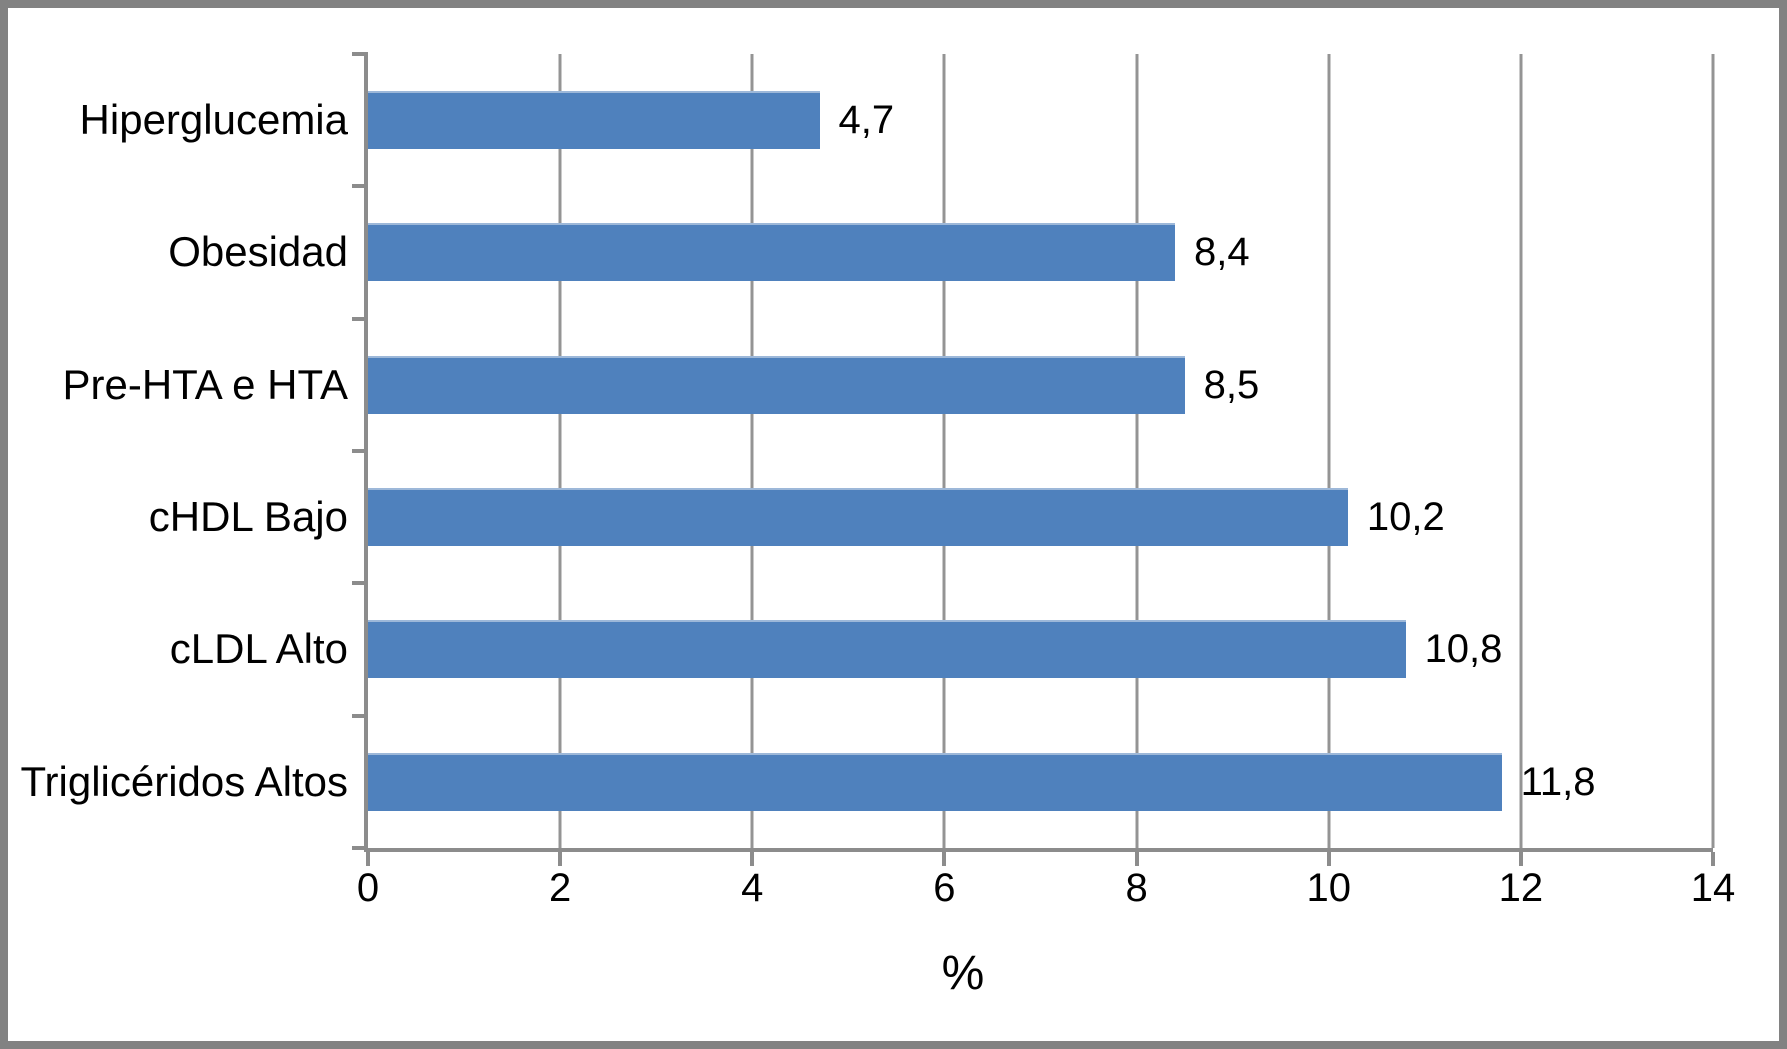 This screenshot has width=1787, height=1049. I want to click on x-tick-label: 10, so click(1328, 888).